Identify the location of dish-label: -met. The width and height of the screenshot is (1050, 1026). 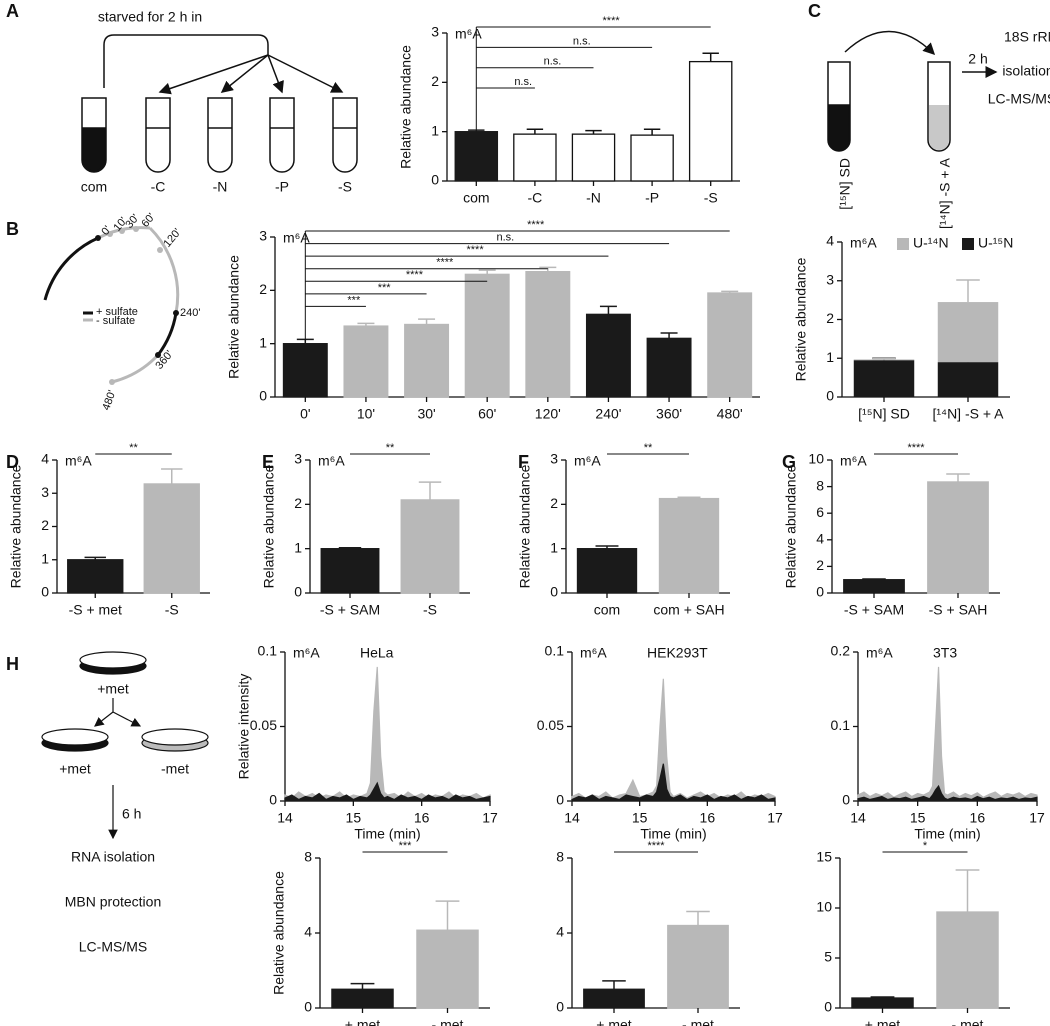
(175, 769).